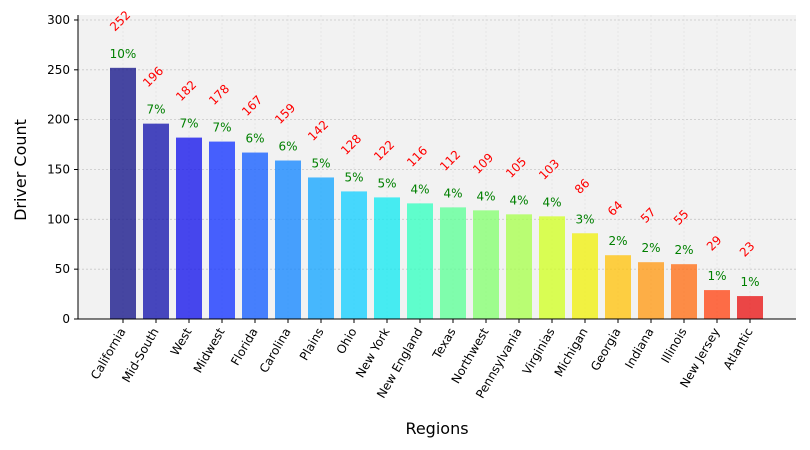  I want to click on x-tick-label: Florida, so click(244, 347).